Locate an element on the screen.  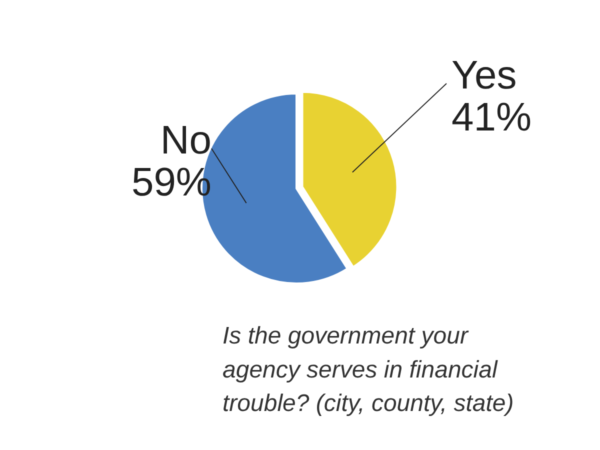
text: Is the government your agency serves in financial trouble? (city, county, state) is located at coordinates (368, 369).